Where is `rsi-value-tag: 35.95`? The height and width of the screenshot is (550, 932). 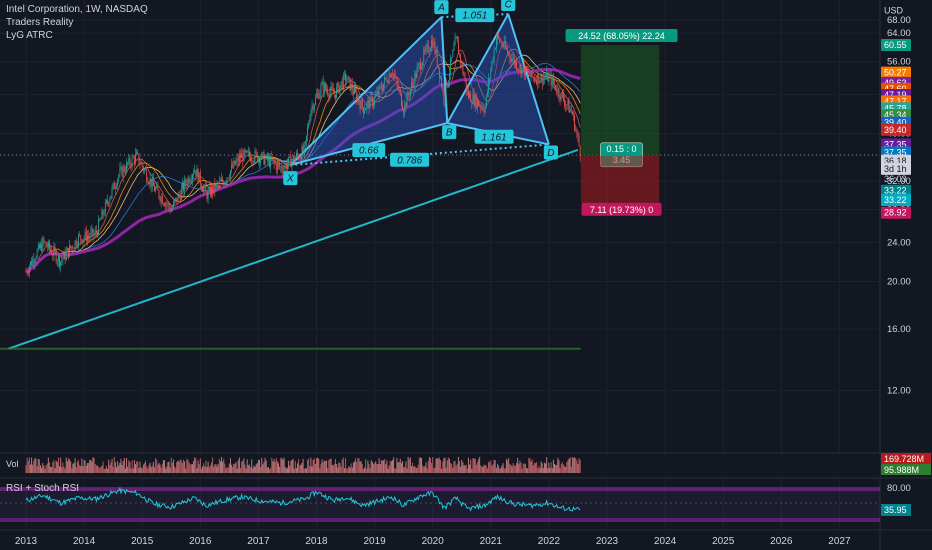 rsi-value-tag: 35.95 is located at coordinates (896, 510).